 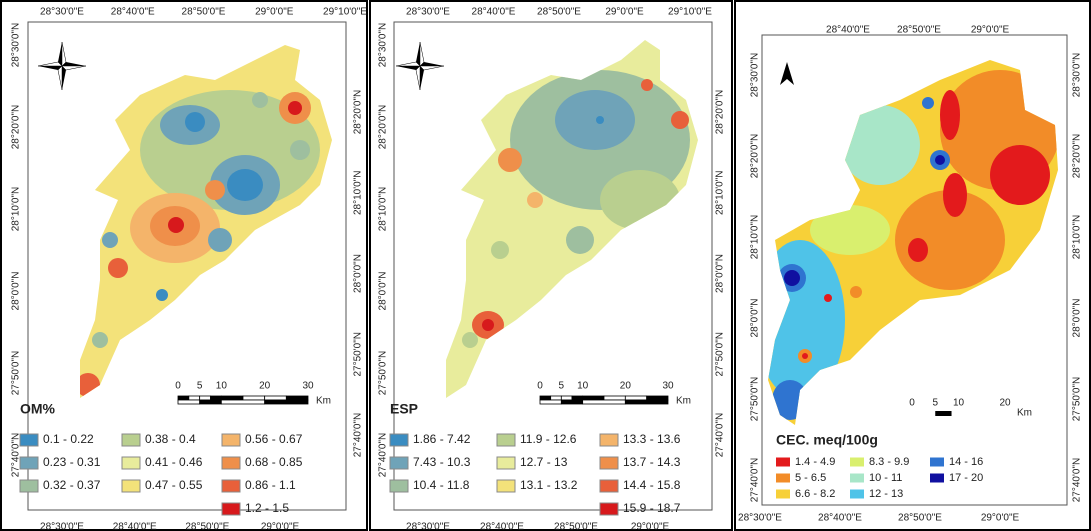 I want to click on legend-label: 8.3 - 9.9, so click(x=889, y=462).